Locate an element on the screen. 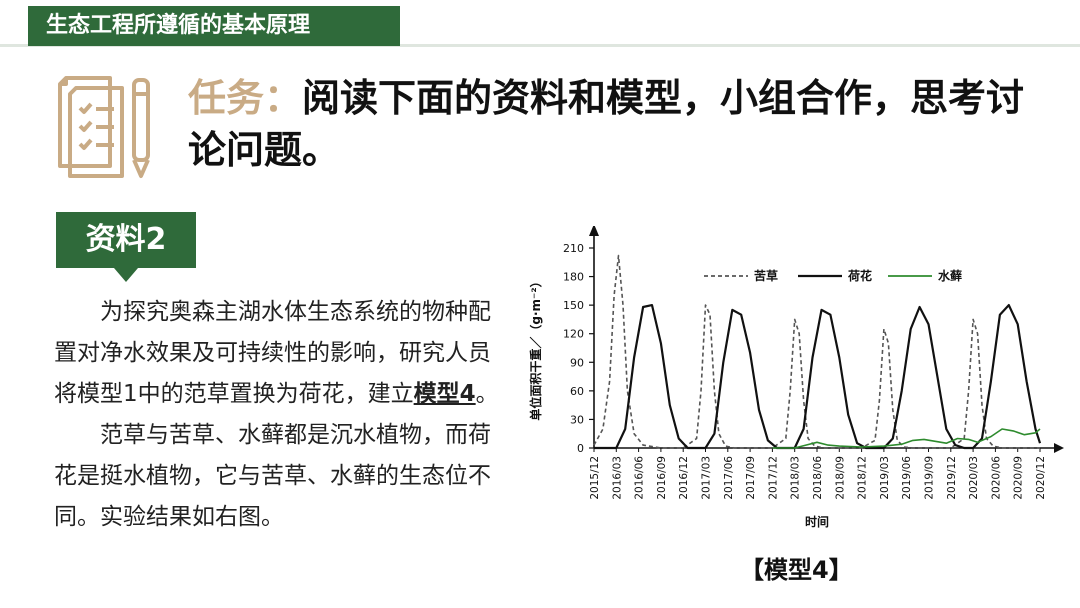 Image resolution: width=1080 pixels, height=608 pixels. x-tick-label: 2017/09 is located at coordinates (751, 478).